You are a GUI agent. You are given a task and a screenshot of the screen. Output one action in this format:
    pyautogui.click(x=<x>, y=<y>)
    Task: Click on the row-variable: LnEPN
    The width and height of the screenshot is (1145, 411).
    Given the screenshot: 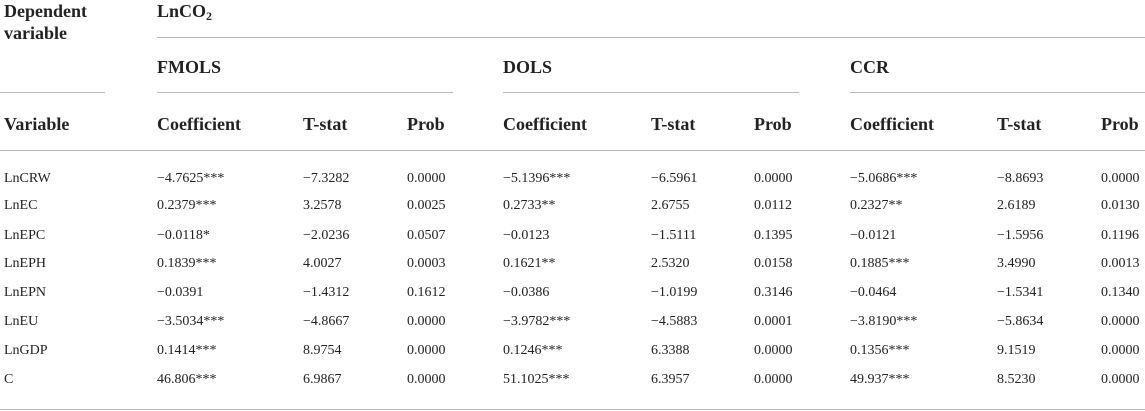 What is the action you would take?
    pyautogui.click(x=25, y=292)
    